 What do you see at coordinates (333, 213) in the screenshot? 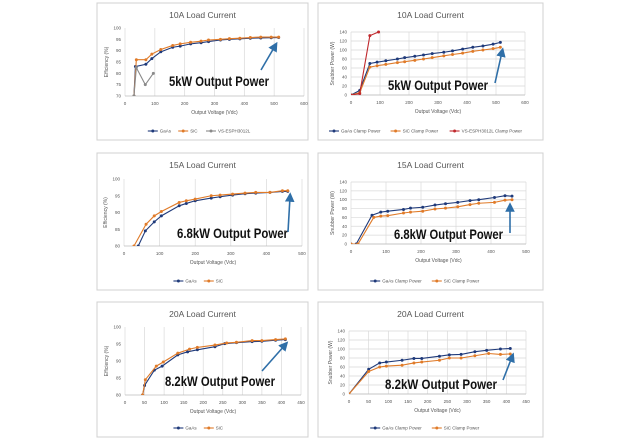
I see `y-axis-label: Snubber Power (W)` at bounding box center [333, 213].